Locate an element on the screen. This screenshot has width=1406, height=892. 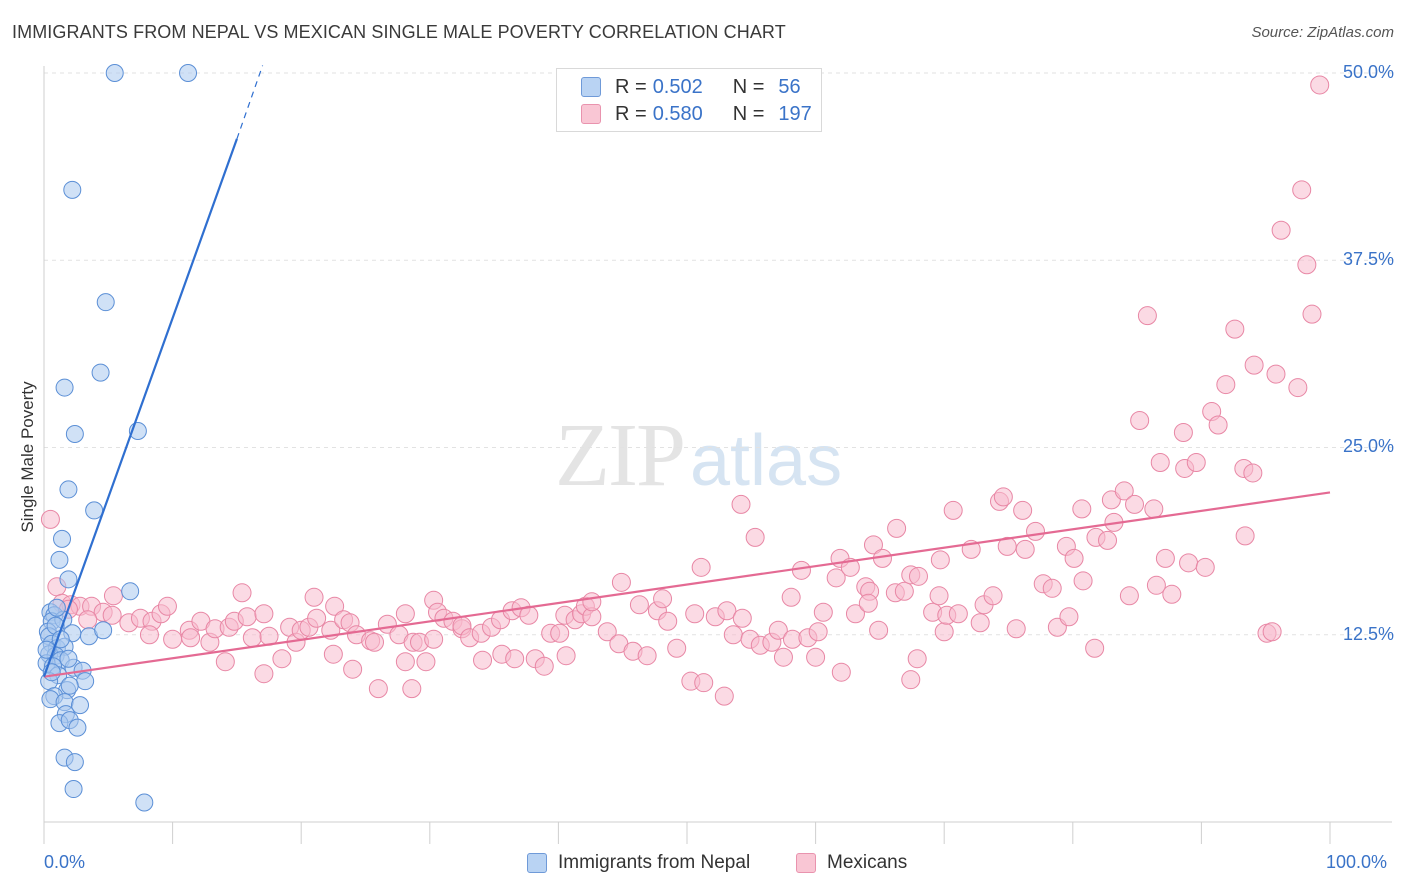
source-credit: Source: ZipAtlas.com is located at coordinates (1322, 32).